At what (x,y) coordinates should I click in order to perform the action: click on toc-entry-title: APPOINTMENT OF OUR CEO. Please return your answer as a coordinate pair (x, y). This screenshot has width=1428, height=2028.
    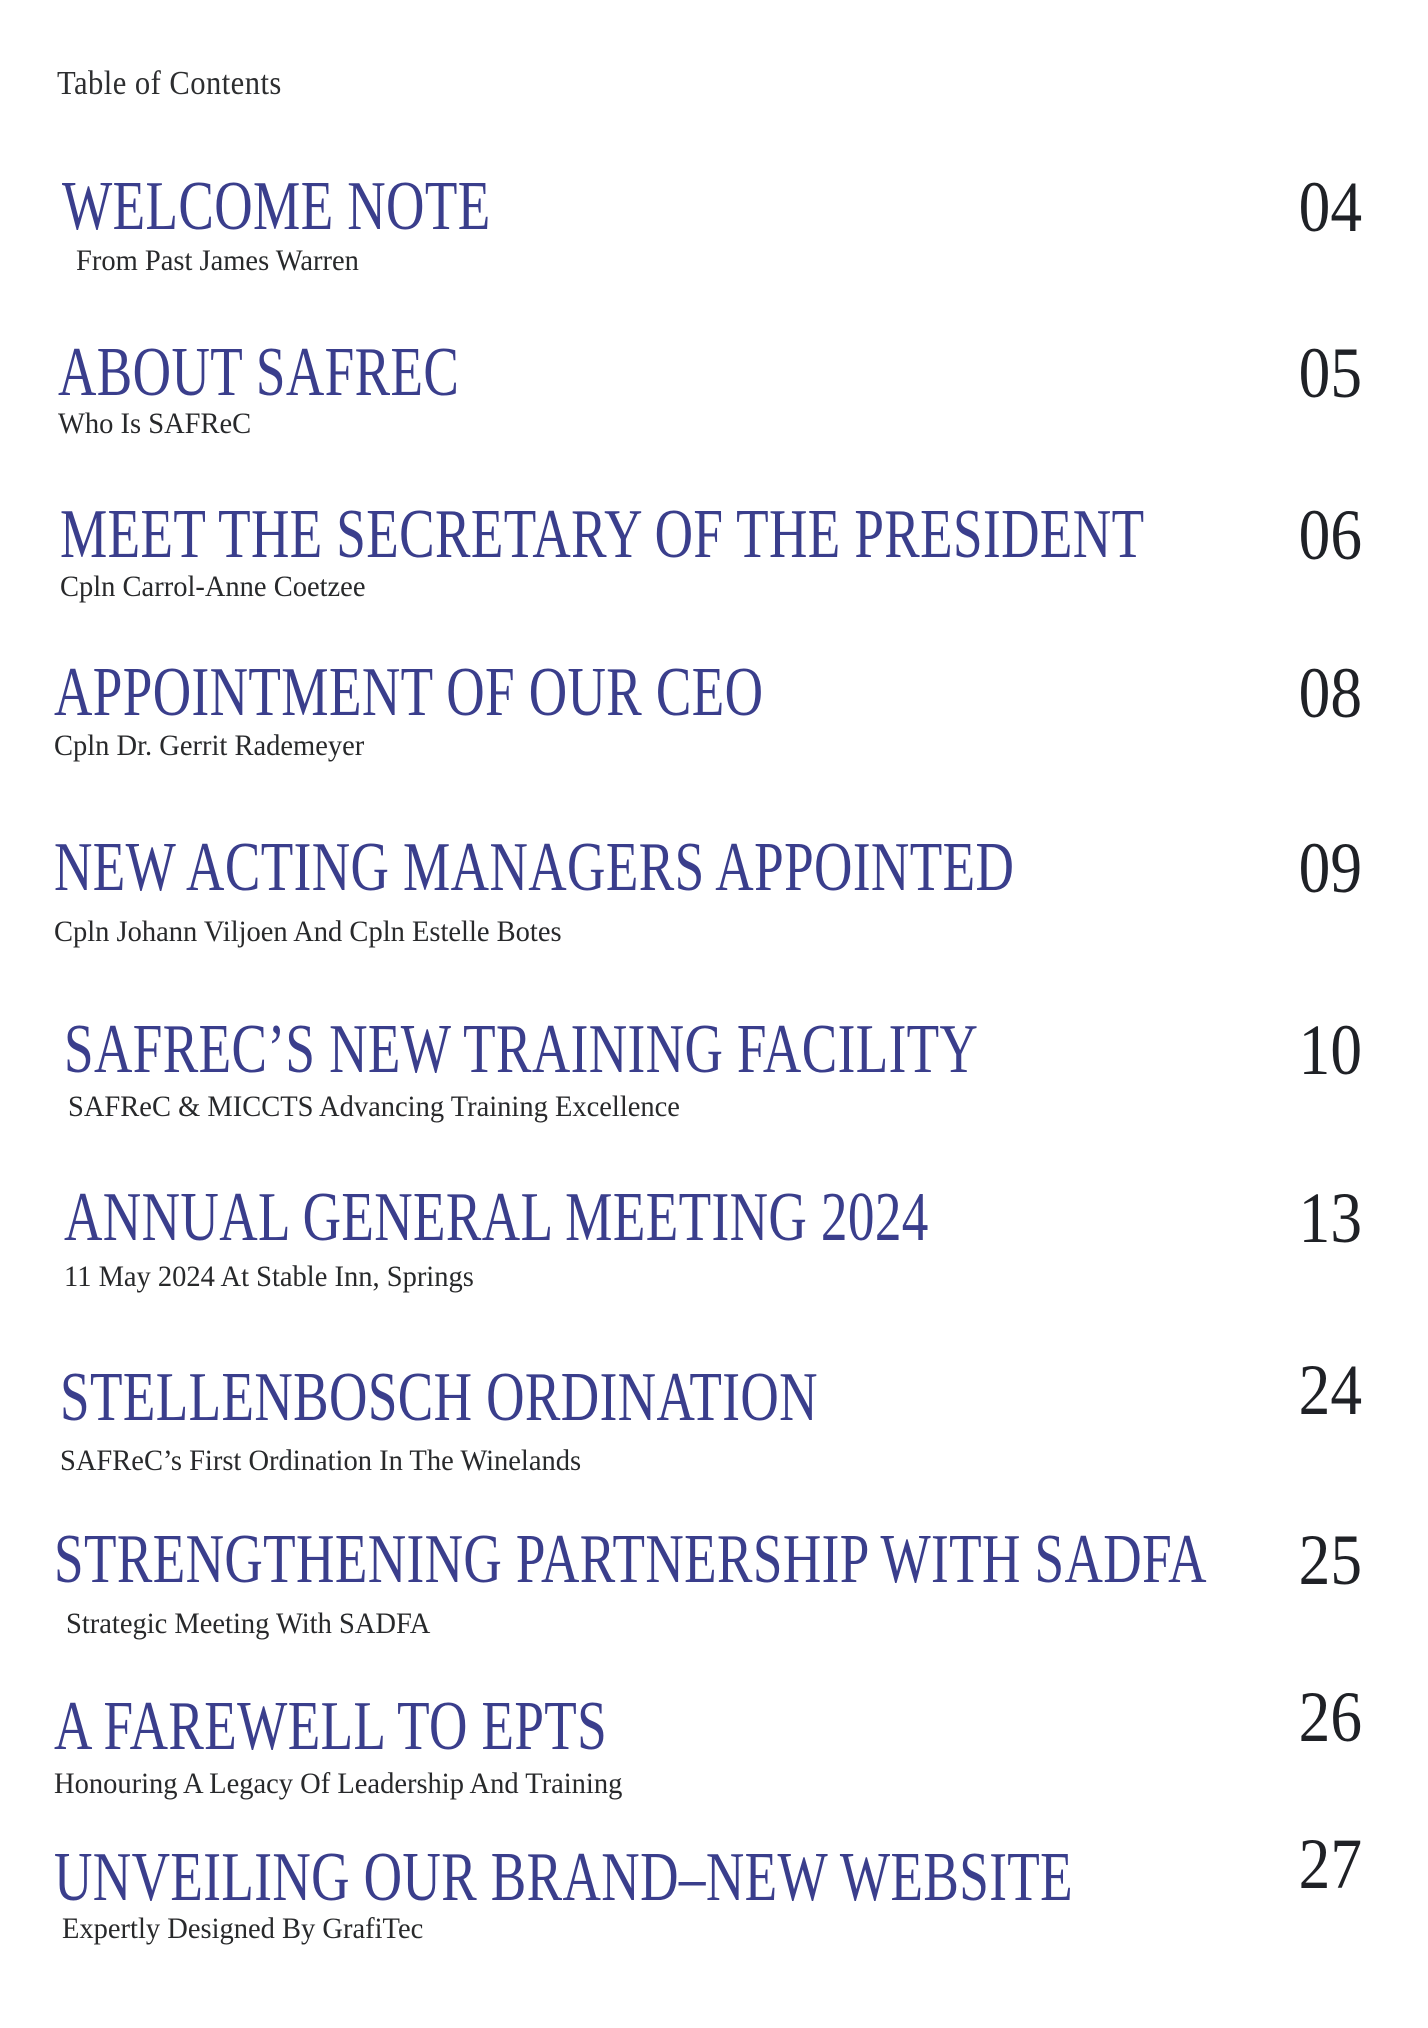
    Looking at the image, I should click on (409, 692).